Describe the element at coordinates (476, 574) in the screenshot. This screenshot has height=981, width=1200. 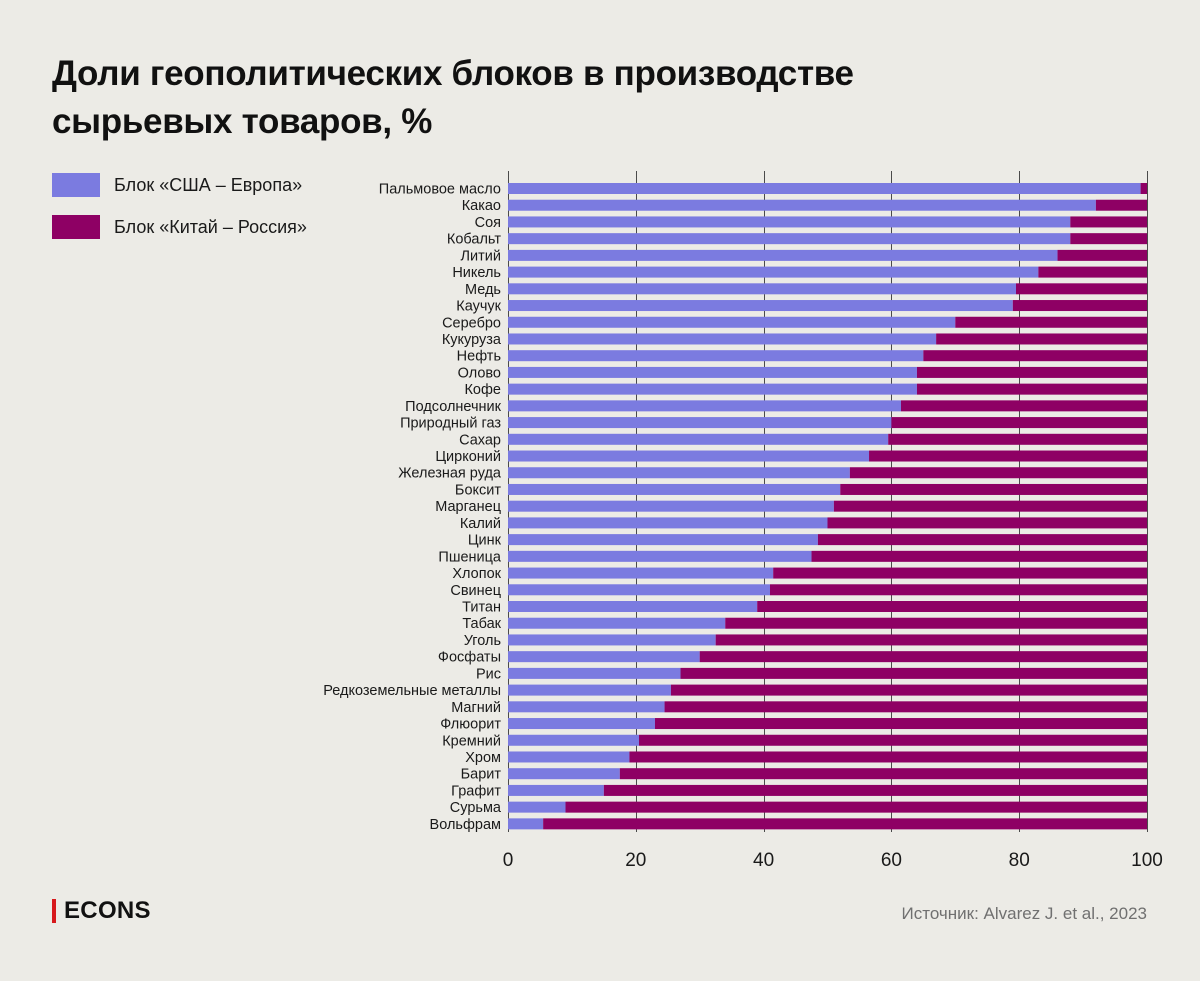
I see `category-label-23: Хлопок` at that location.